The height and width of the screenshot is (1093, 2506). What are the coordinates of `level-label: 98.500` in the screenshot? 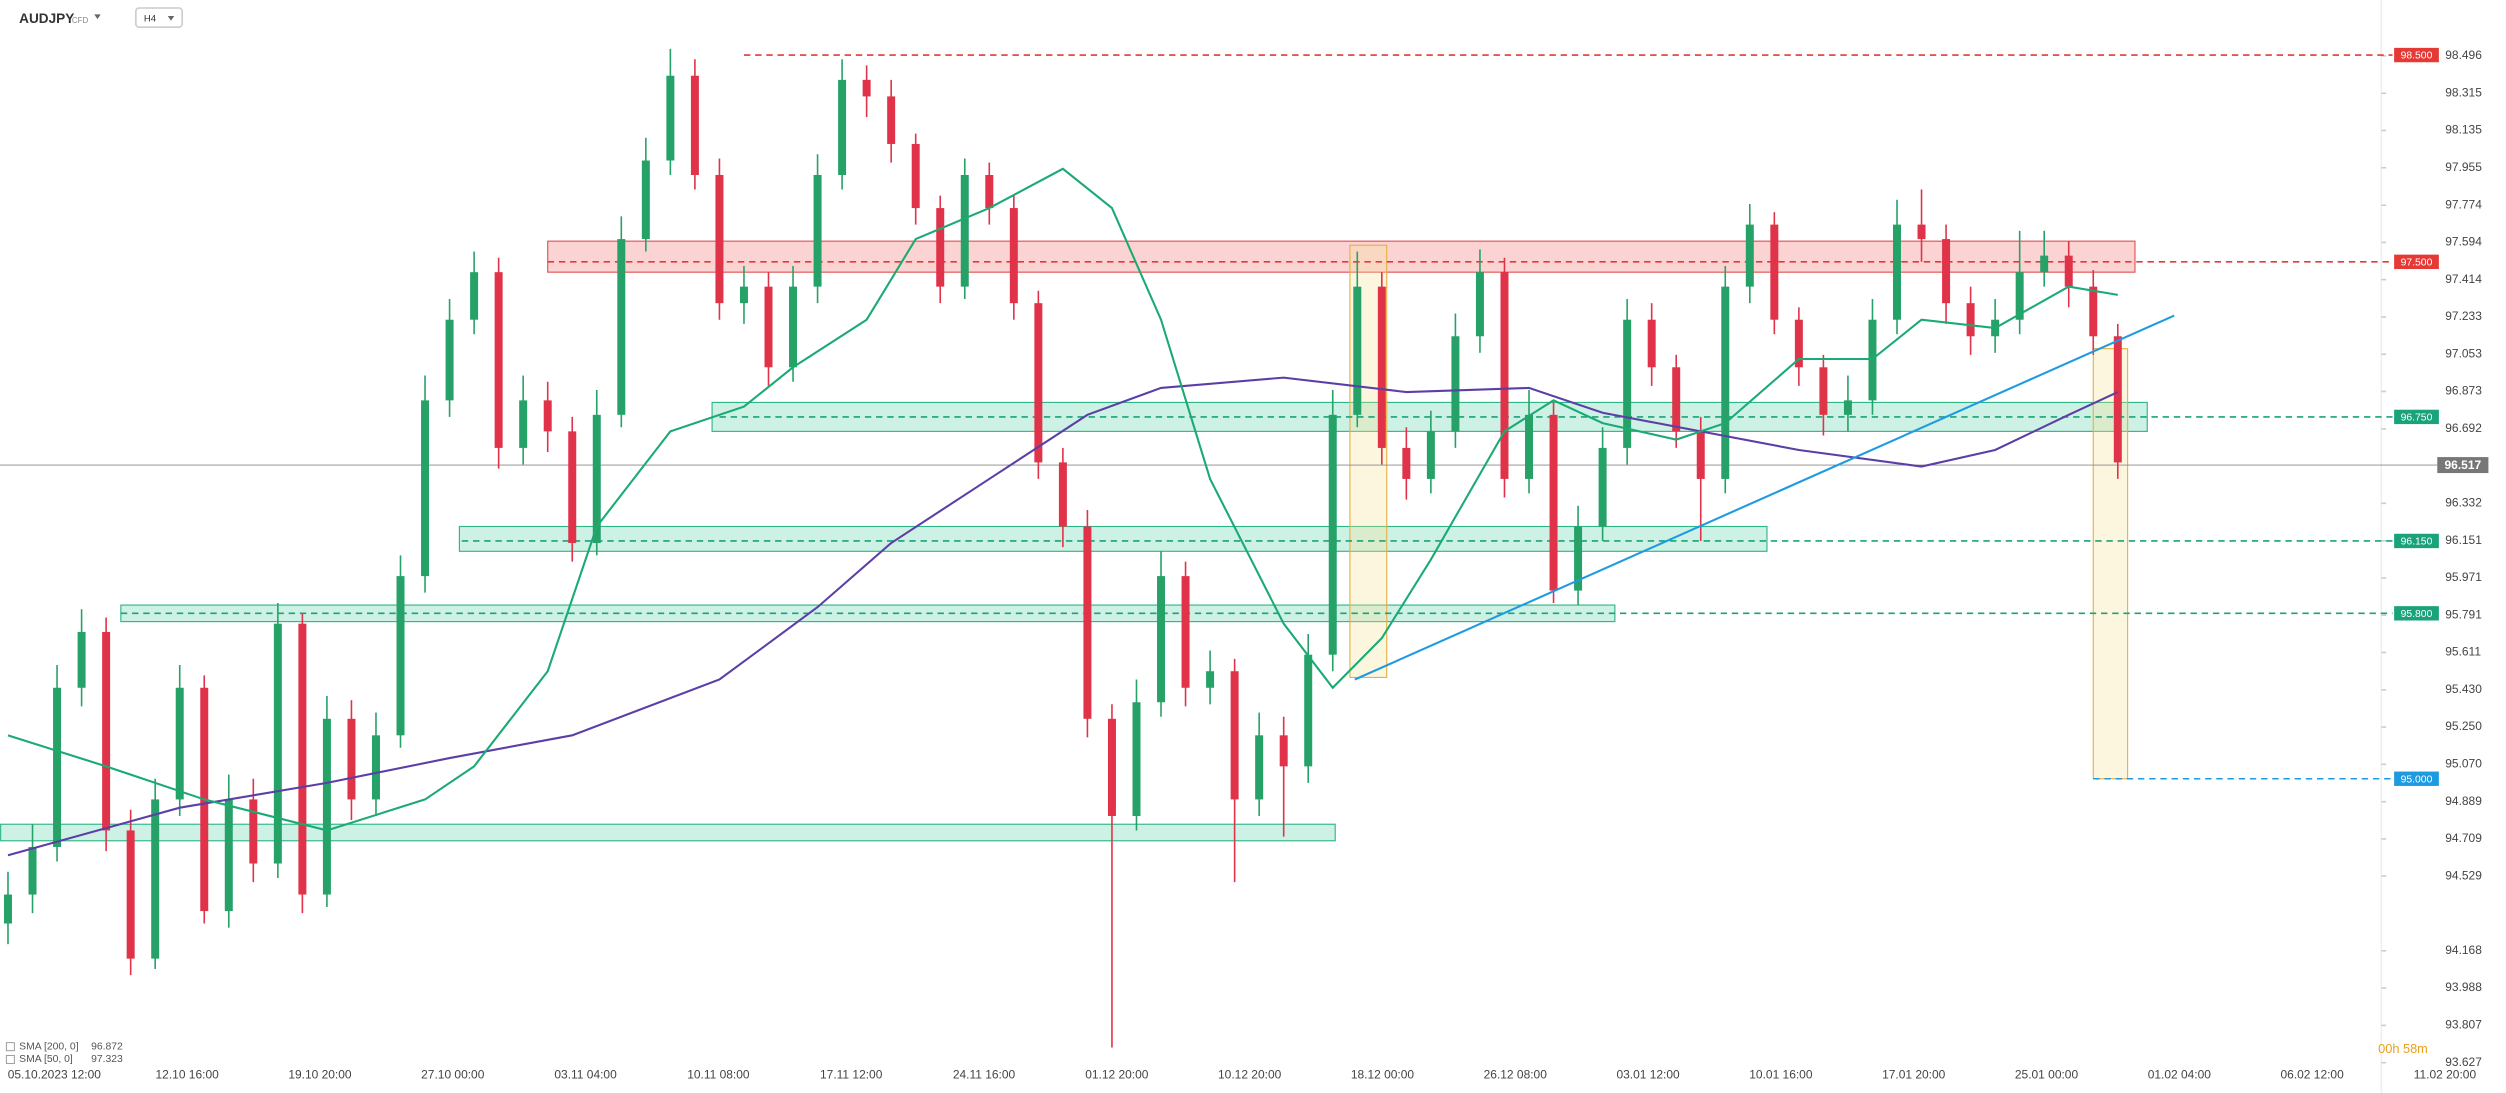 It's located at (2417, 56).